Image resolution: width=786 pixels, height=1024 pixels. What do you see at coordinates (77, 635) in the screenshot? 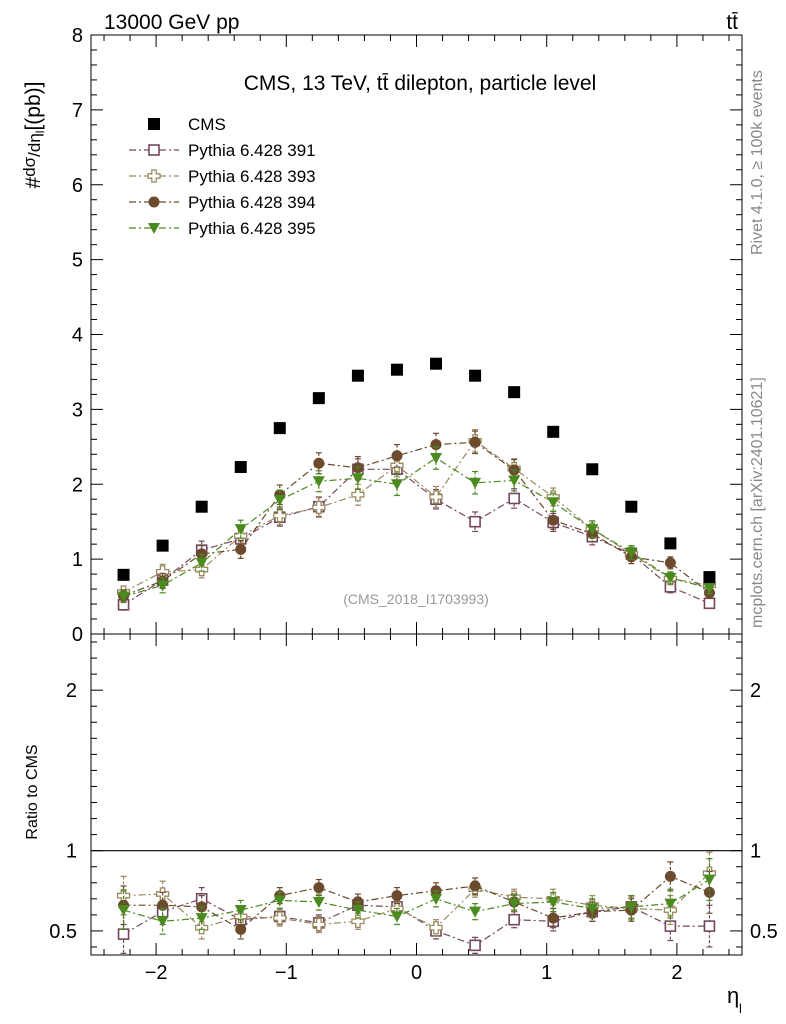
I see `y-tick-label: 0` at bounding box center [77, 635].